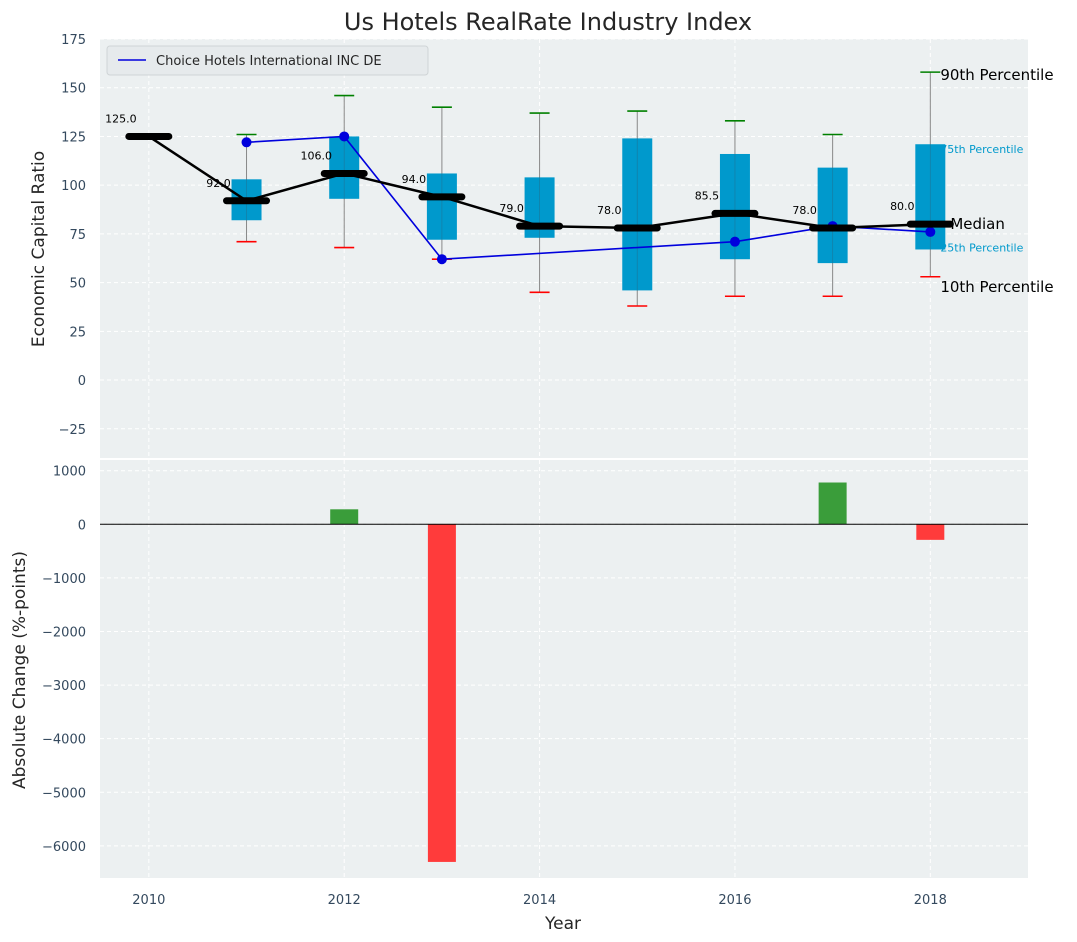  Describe the element at coordinates (414, 179) in the screenshot. I see `median-value-label: 94.0` at that location.